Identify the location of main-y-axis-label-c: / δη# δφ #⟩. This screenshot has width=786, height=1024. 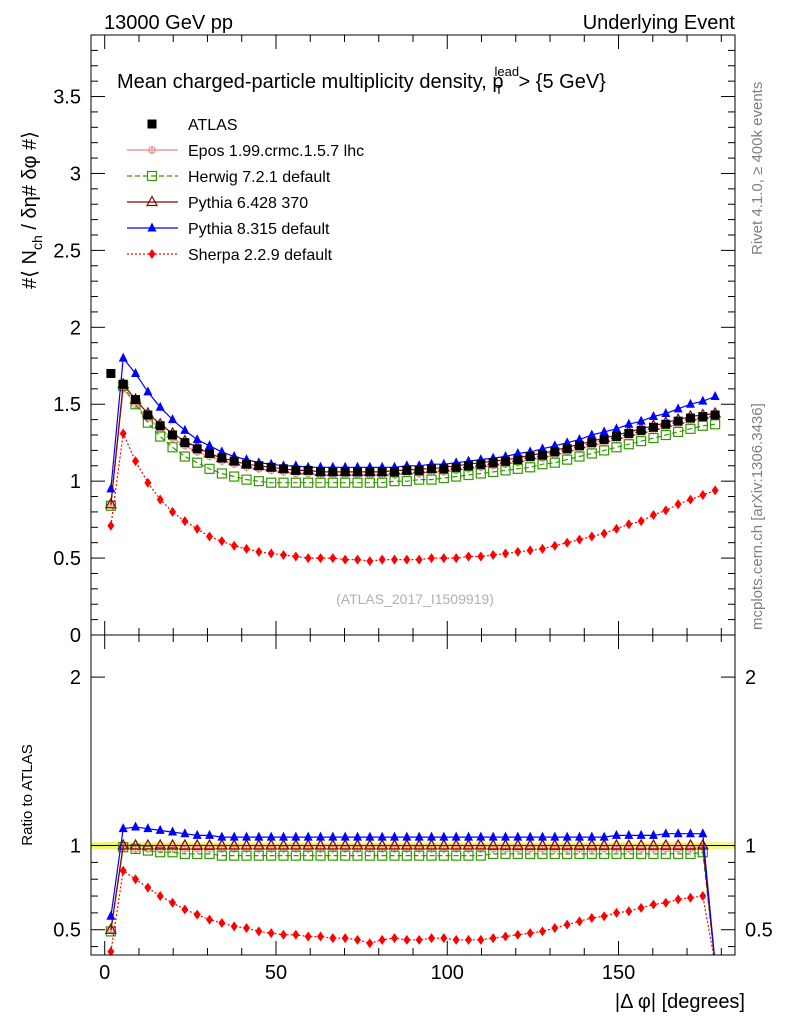
(30, 183).